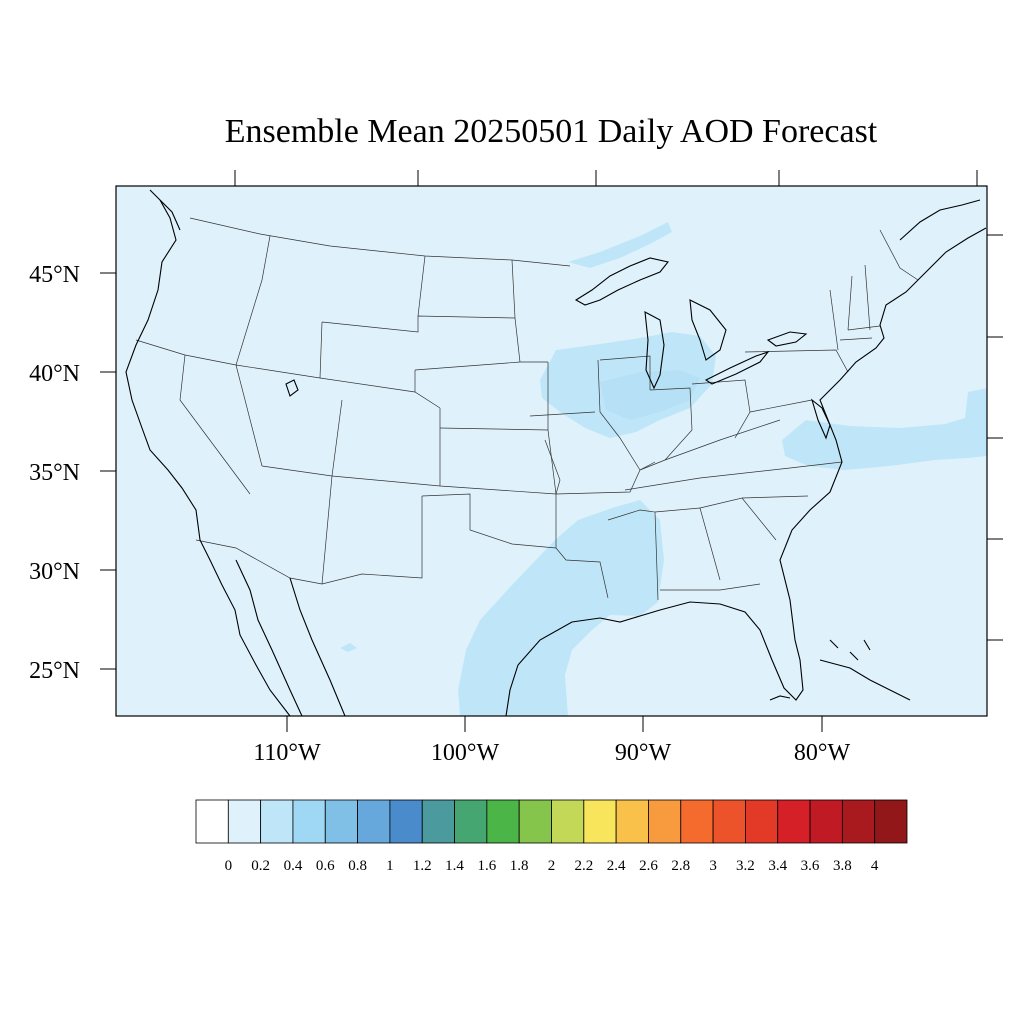 The image size is (1024, 1024). Describe the element at coordinates (820, 419) in the screenshot. I see `chesapeake` at that location.